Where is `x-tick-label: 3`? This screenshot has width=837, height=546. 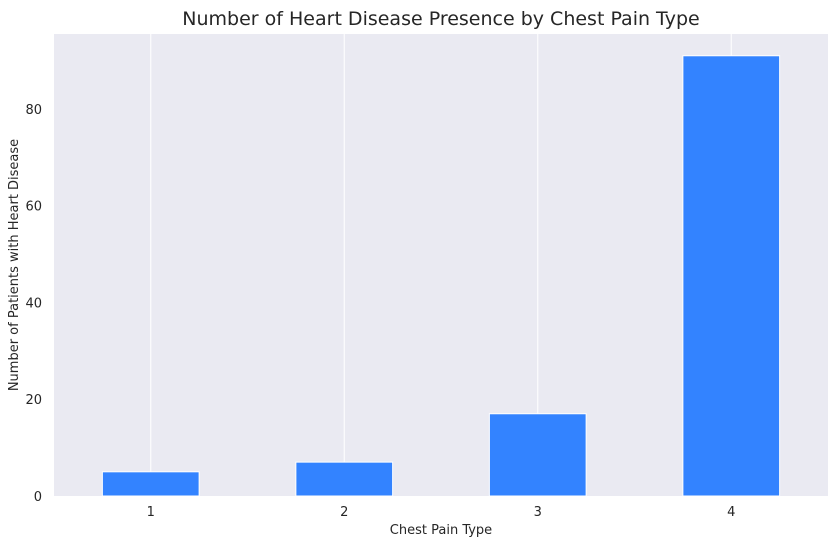 x-tick-label: 3 is located at coordinates (538, 512).